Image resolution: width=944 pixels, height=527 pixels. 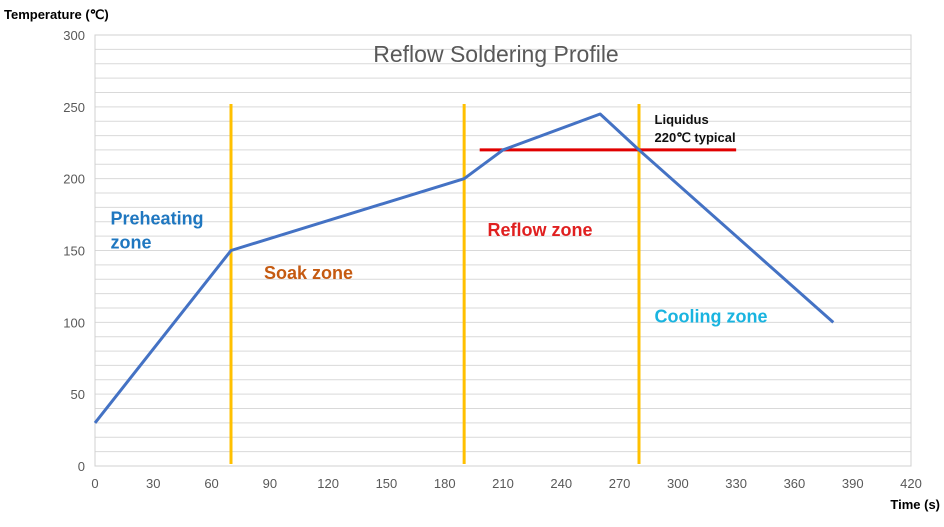 What do you see at coordinates (56, 14) in the screenshot?
I see `y-axis-label: Temperature (℃)` at bounding box center [56, 14].